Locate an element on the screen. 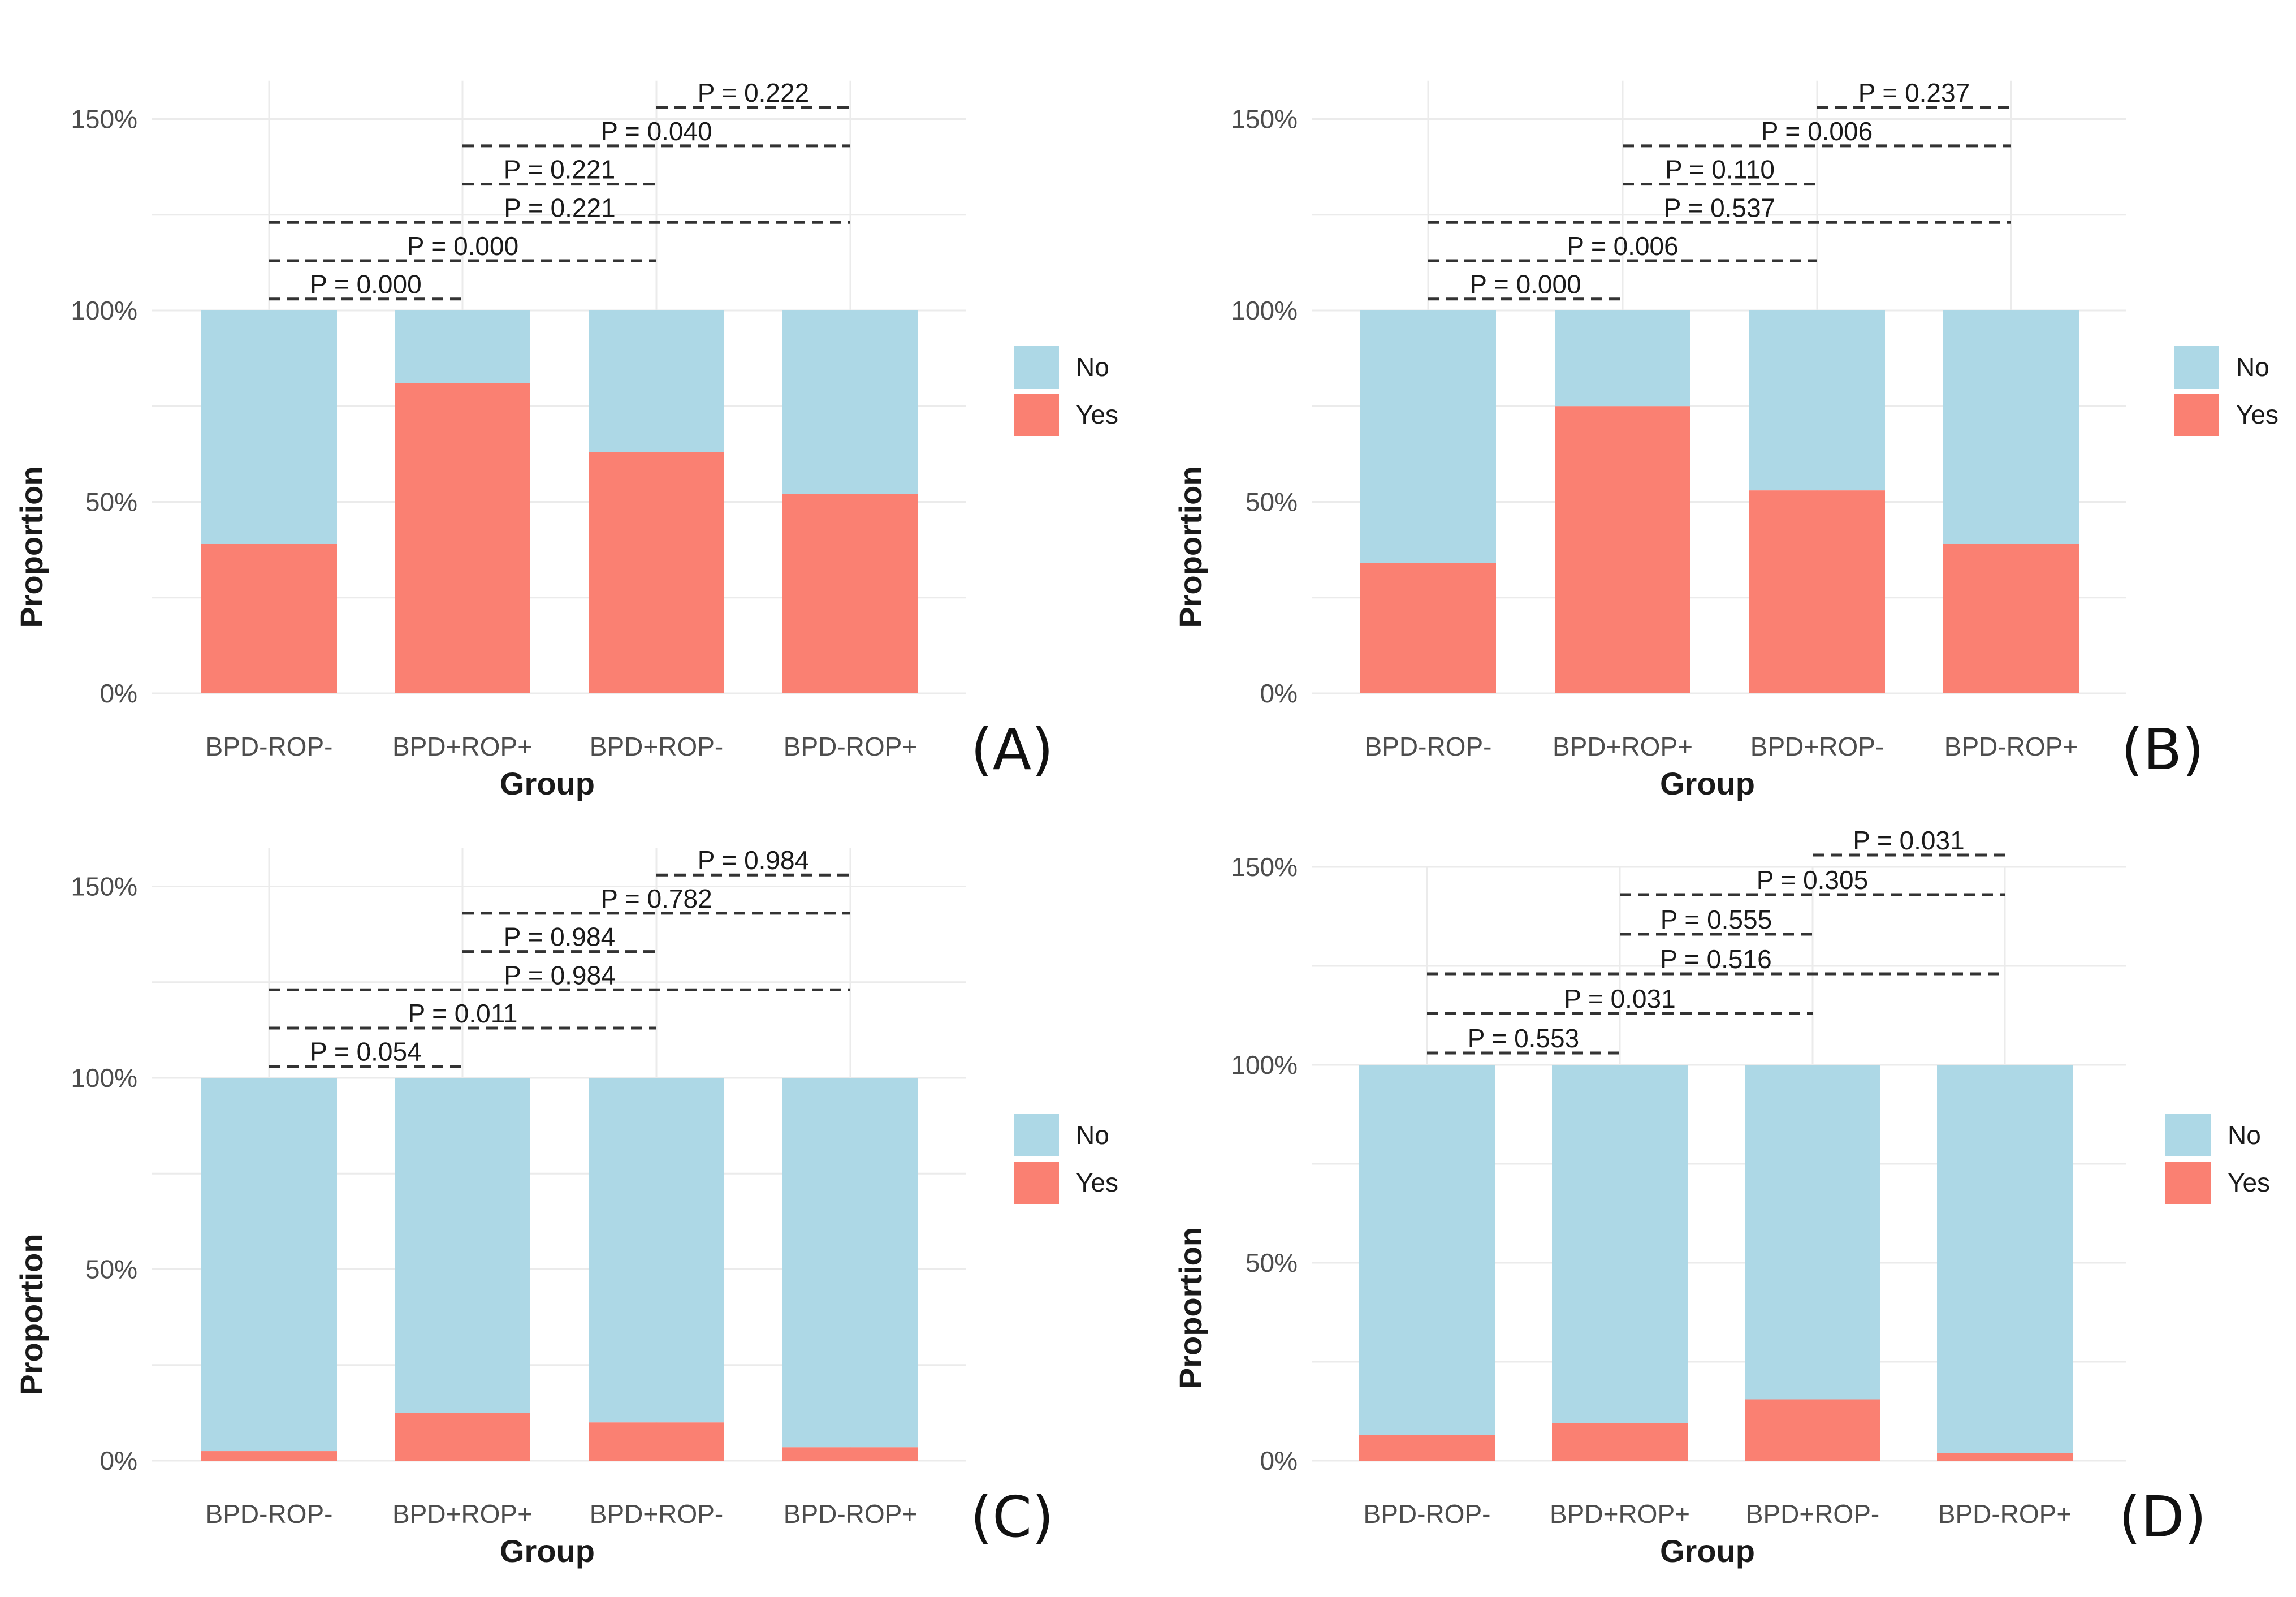  p-value-label: P = 0.516 is located at coordinates (1715, 959).